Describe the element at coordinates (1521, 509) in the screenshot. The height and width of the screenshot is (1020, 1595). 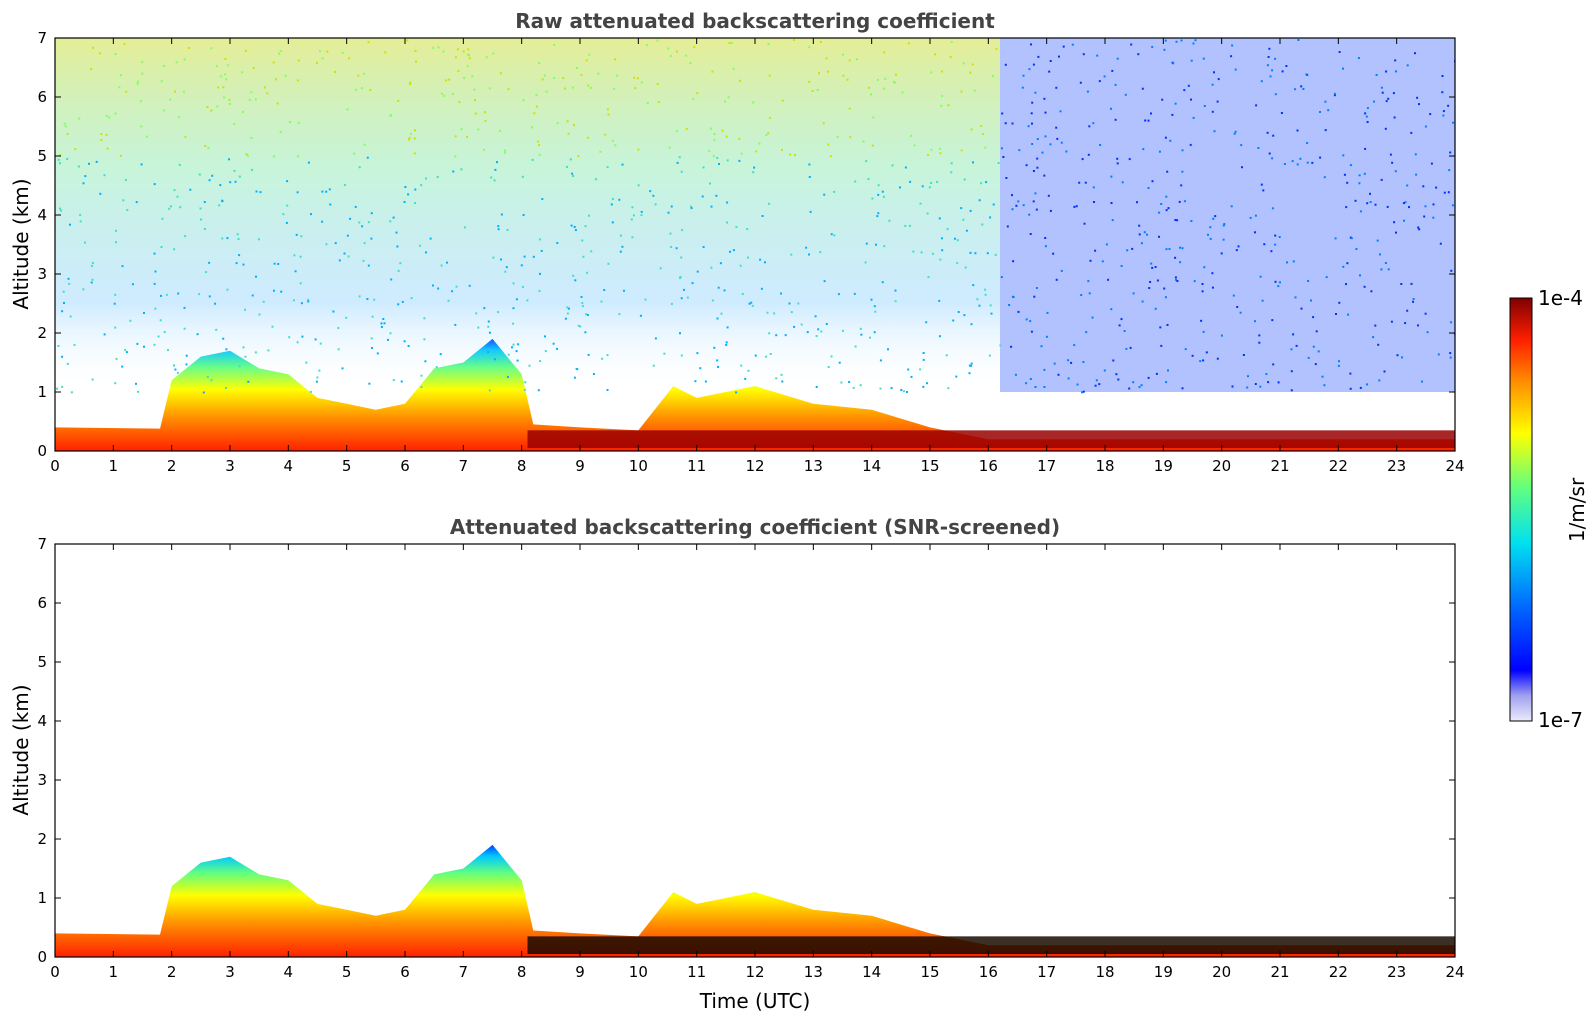
I see `colorbar-gradient` at that location.